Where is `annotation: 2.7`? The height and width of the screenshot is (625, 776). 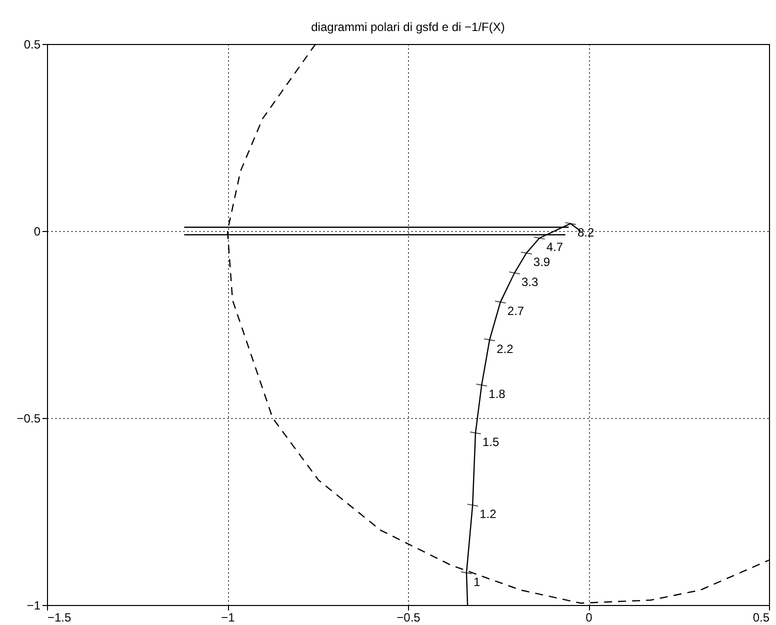 annotation: 2.7 is located at coordinates (515, 311).